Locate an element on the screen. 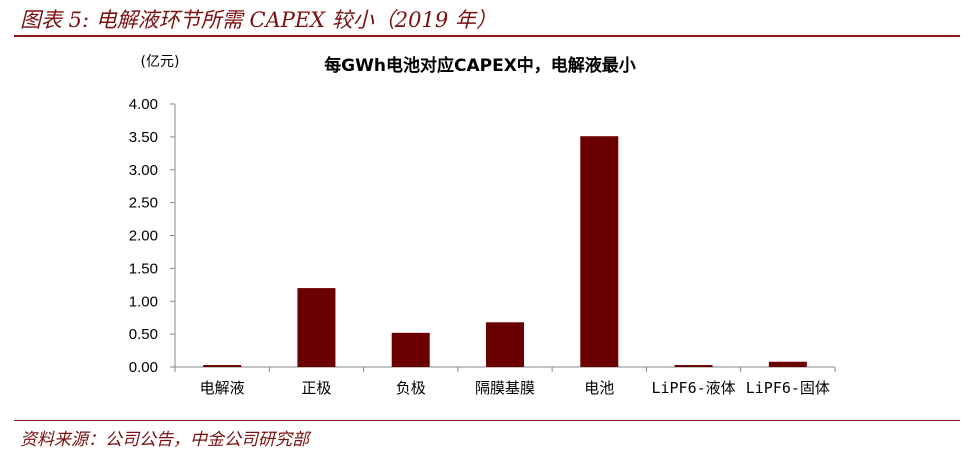  x-category-label: 正极 is located at coordinates (316, 388).